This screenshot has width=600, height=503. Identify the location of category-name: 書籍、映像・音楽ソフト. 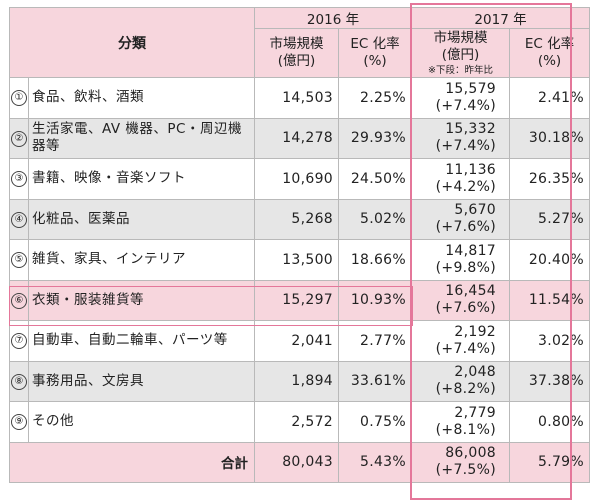
(141, 179).